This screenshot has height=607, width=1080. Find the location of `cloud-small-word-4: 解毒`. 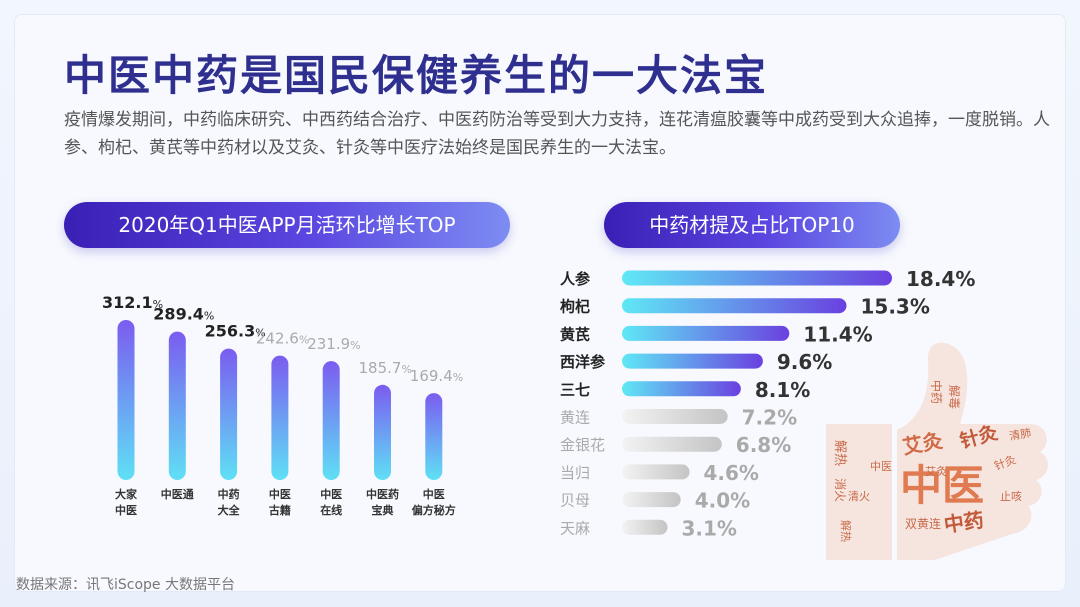

cloud-small-word-4: 解毒 is located at coordinates (954, 397).